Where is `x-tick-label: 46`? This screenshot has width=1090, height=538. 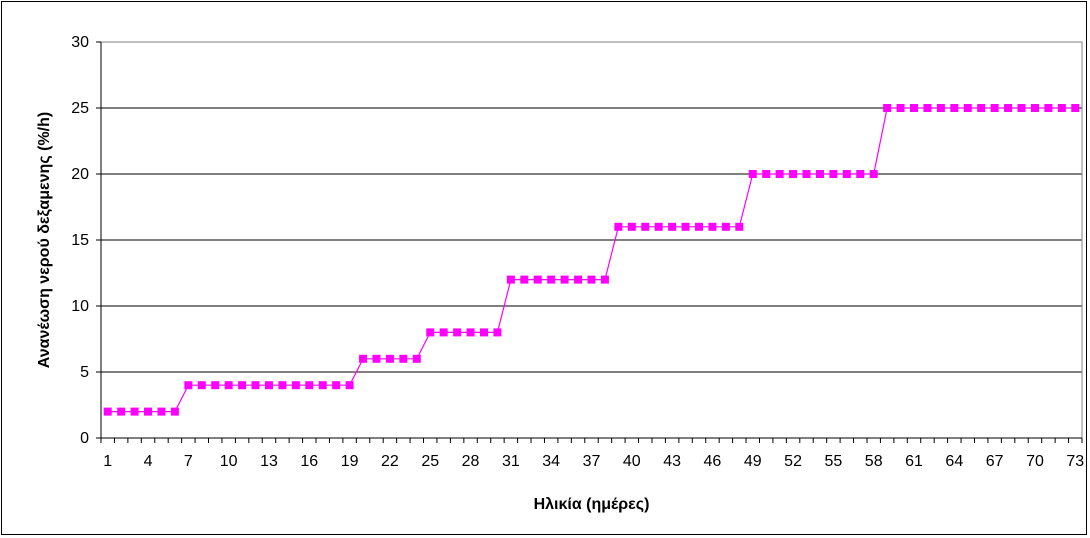
x-tick-label: 46 is located at coordinates (713, 461).